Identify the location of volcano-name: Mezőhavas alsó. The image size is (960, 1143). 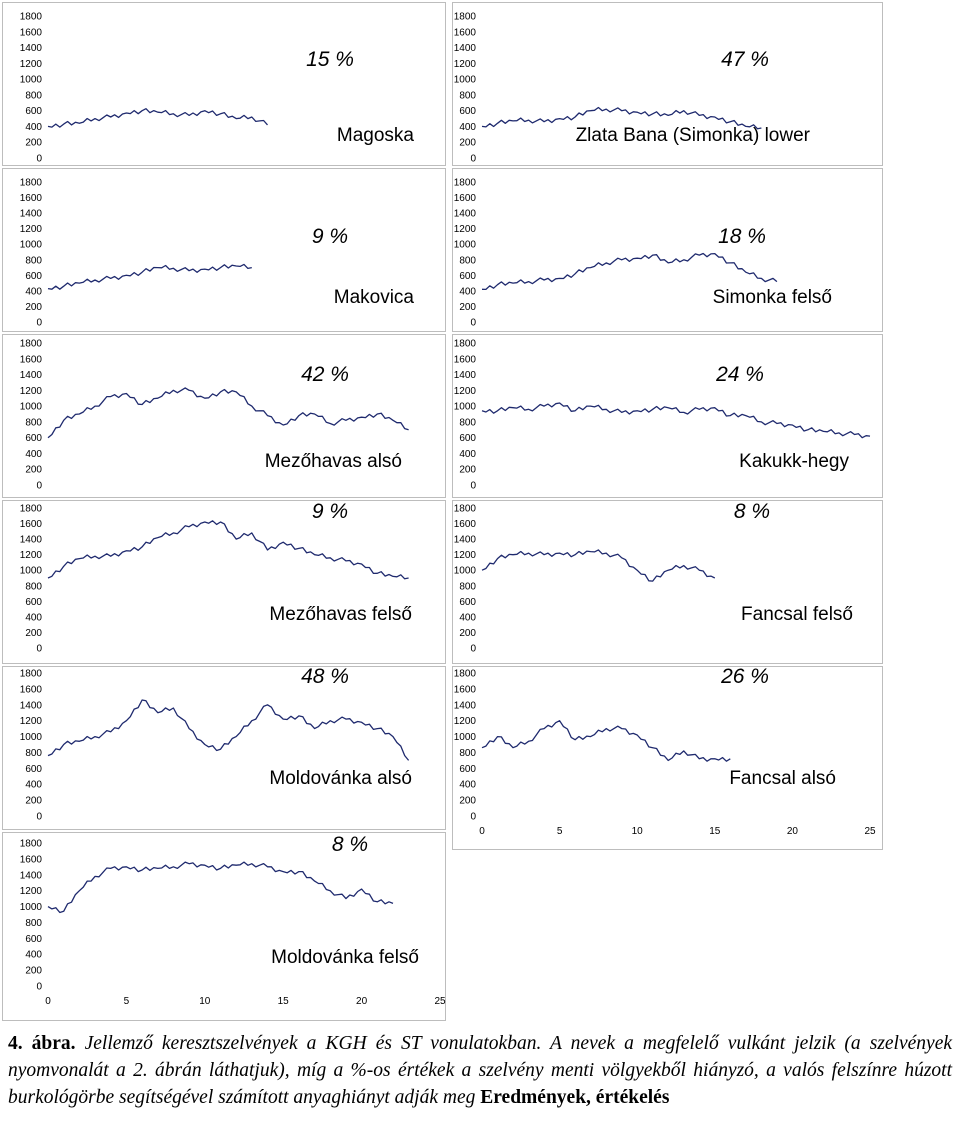
(333, 461).